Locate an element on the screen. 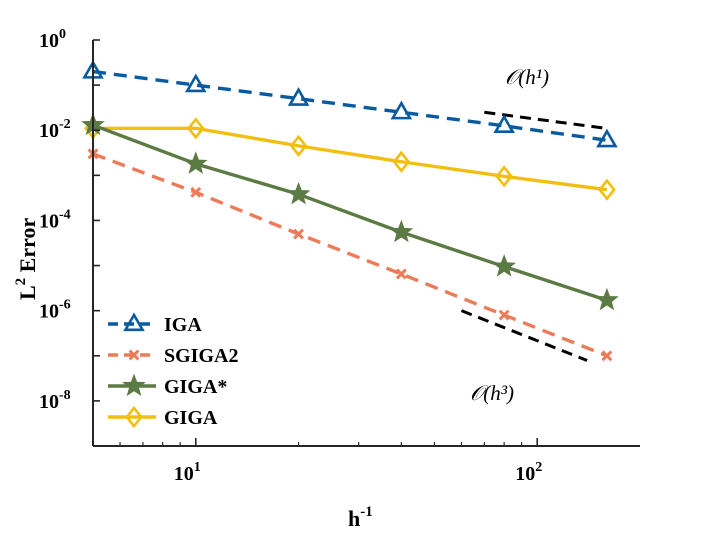 This screenshot has width=710, height=533. y-axis-label-base: L is located at coordinates (27, 292).